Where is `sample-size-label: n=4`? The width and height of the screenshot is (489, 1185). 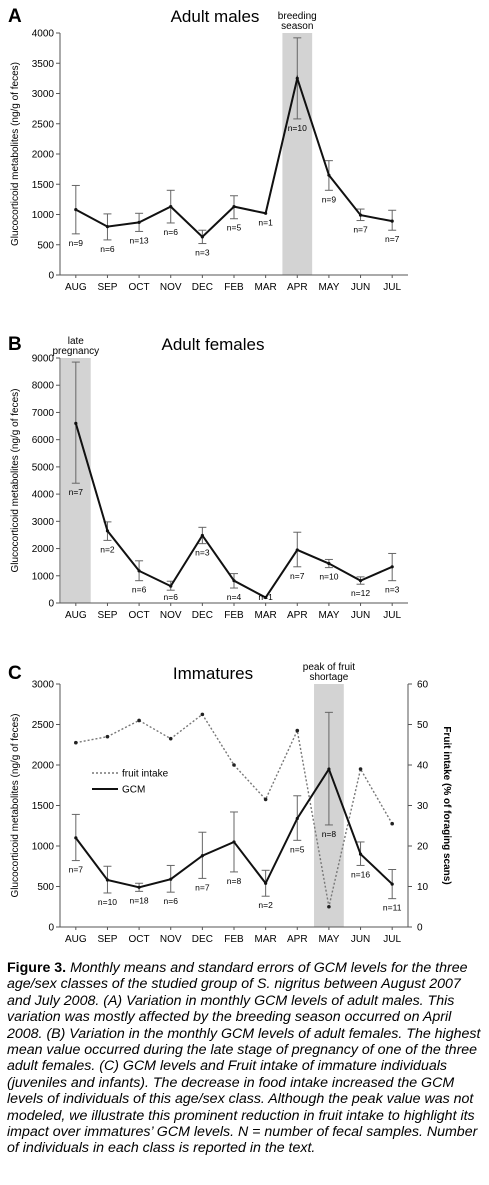 sample-size-label: n=4 is located at coordinates (234, 597).